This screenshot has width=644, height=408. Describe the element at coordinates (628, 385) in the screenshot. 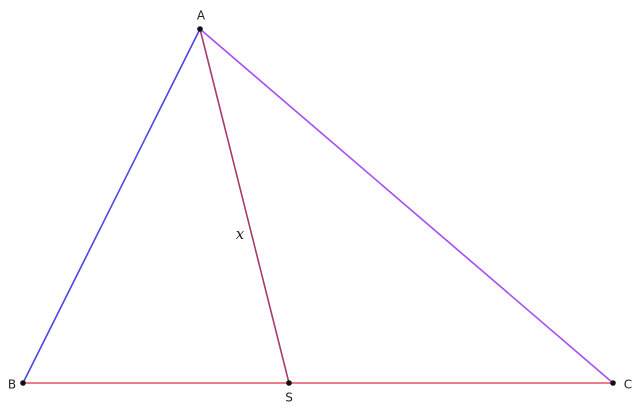

I see `point-label: C` at that location.